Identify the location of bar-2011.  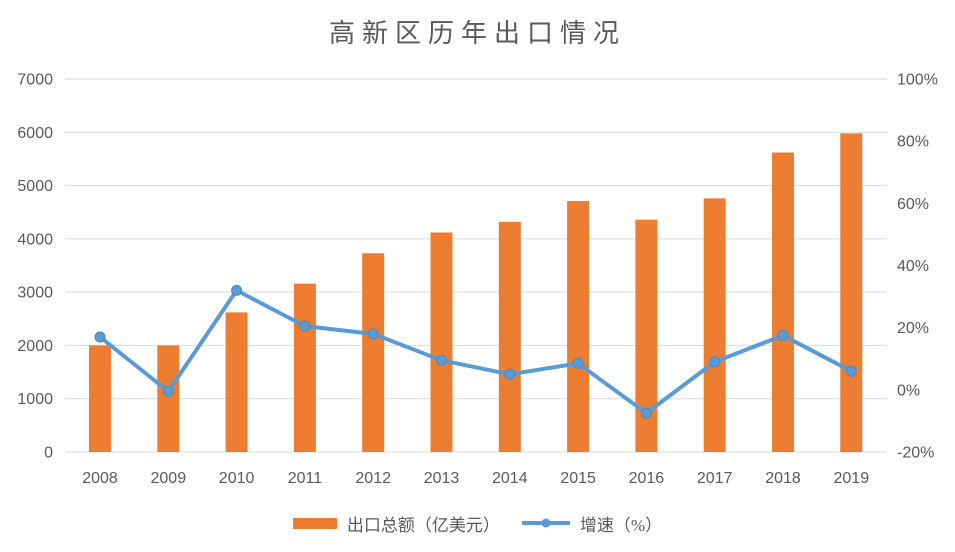
(304, 367).